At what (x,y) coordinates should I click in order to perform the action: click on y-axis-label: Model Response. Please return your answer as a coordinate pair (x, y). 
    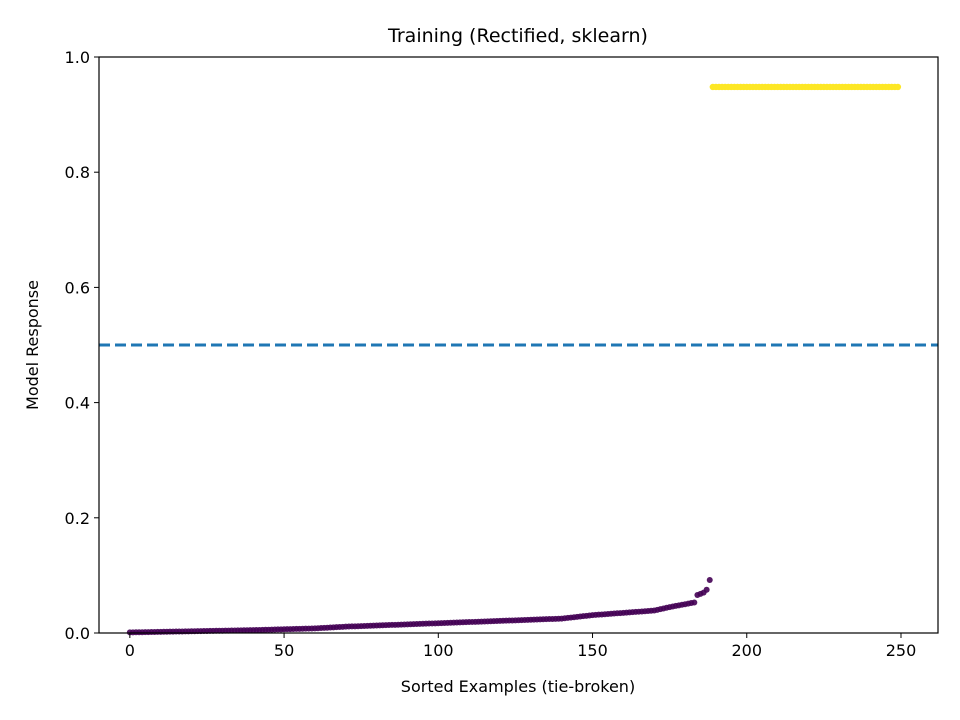
    Looking at the image, I should click on (32, 345).